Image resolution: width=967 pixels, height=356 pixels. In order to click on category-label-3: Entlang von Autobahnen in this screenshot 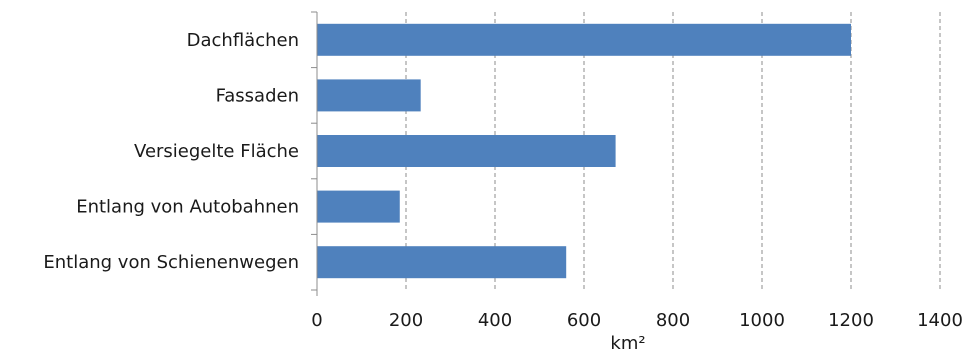, I will do `click(187, 207)`.